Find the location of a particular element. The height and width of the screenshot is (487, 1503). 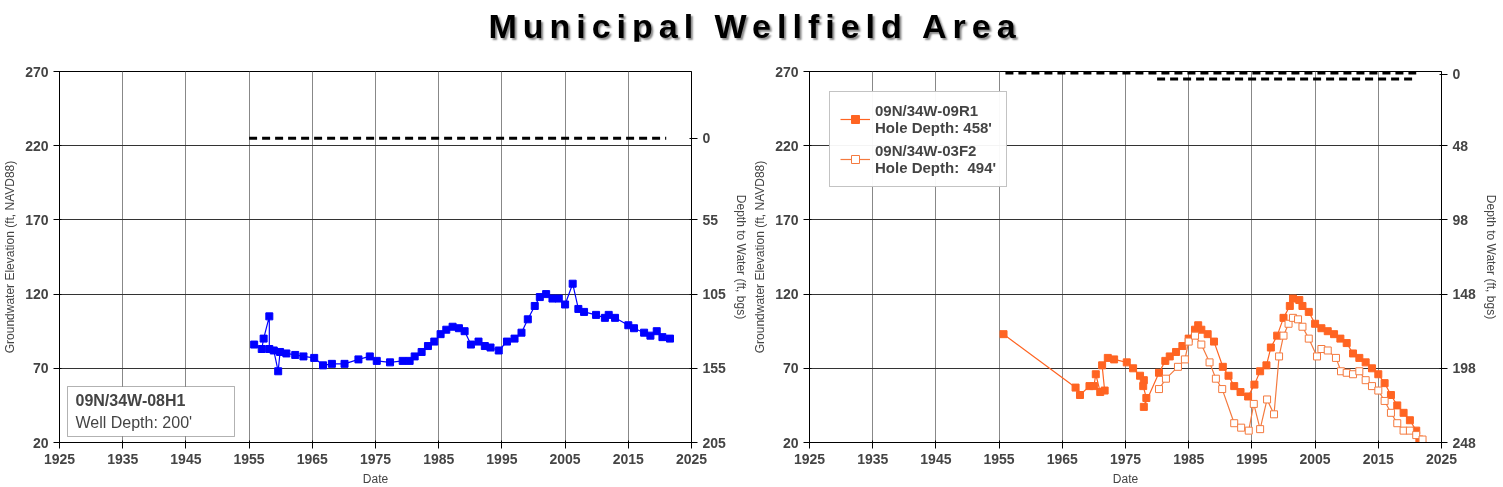

y2-tick-label: 248 is located at coordinates (1464, 442).